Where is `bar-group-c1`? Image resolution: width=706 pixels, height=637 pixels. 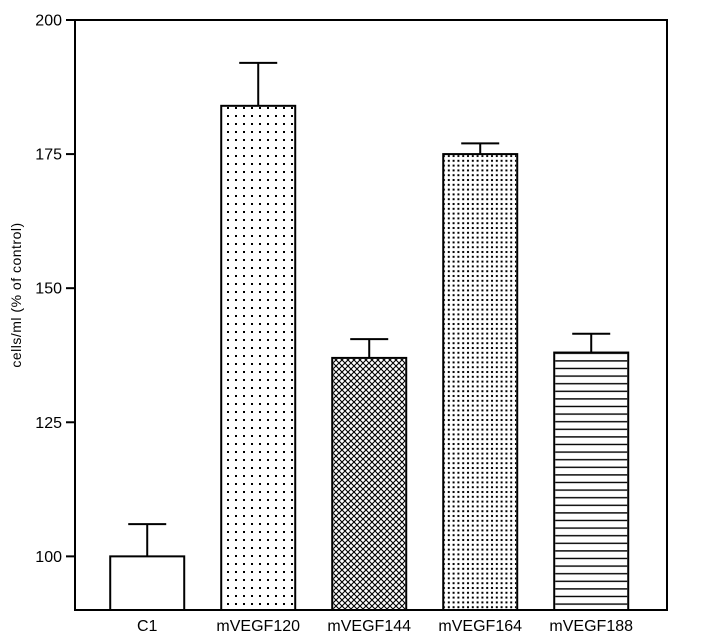
bar-group-c1 is located at coordinates (147, 567).